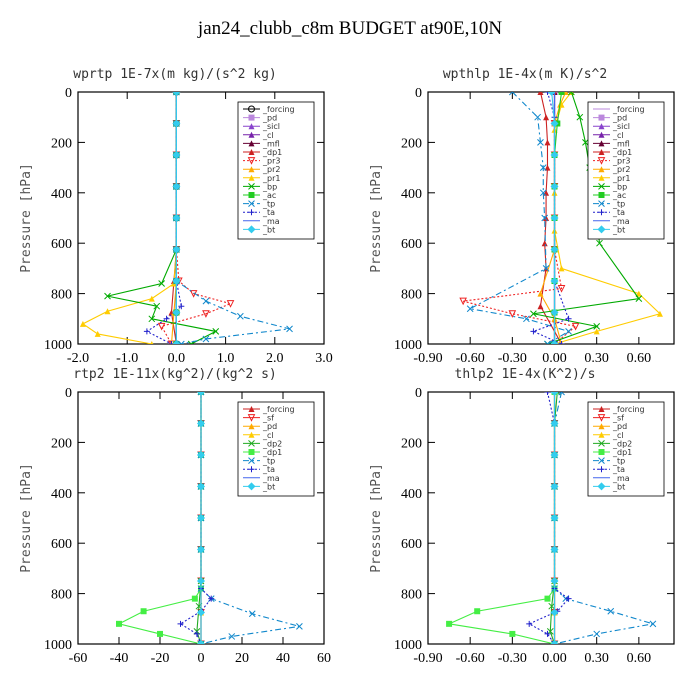 The image size is (700, 700). Describe the element at coordinates (119, 658) in the screenshot. I see `x-tick-label: -40` at that location.